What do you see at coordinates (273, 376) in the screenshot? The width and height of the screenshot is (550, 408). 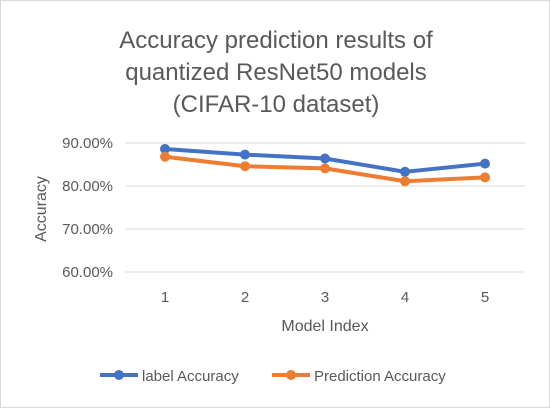 I see `legend: label Accuracy Prediction Accuracy` at bounding box center [273, 376].